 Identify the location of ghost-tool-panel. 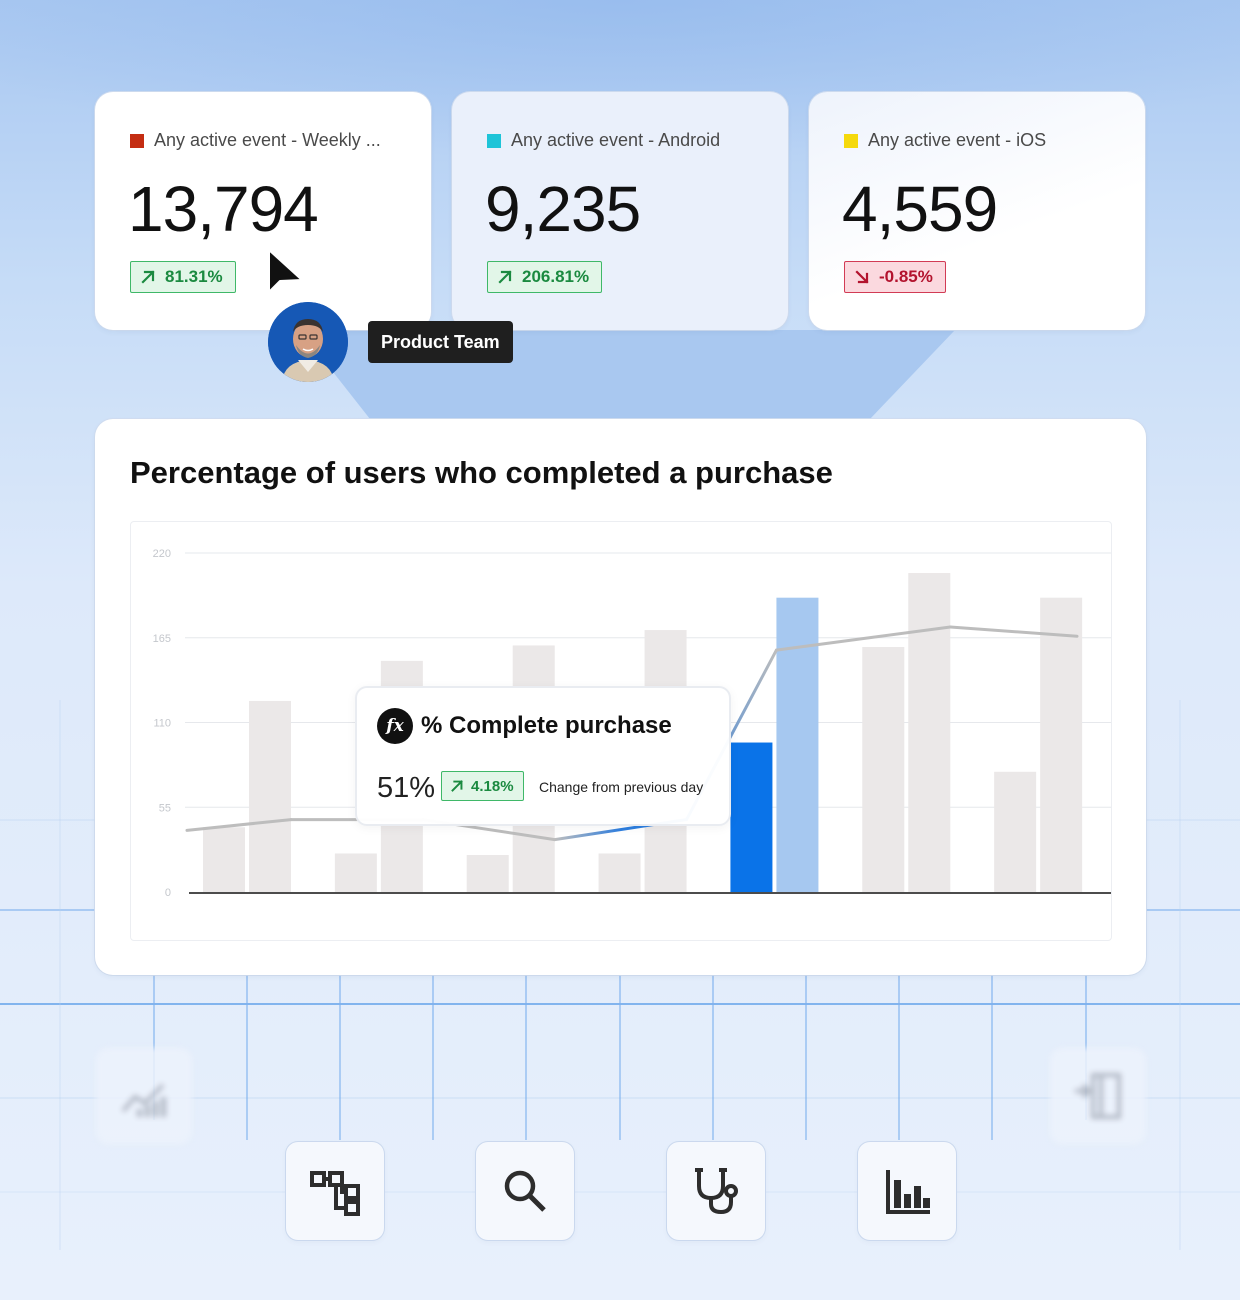
(1098, 1096).